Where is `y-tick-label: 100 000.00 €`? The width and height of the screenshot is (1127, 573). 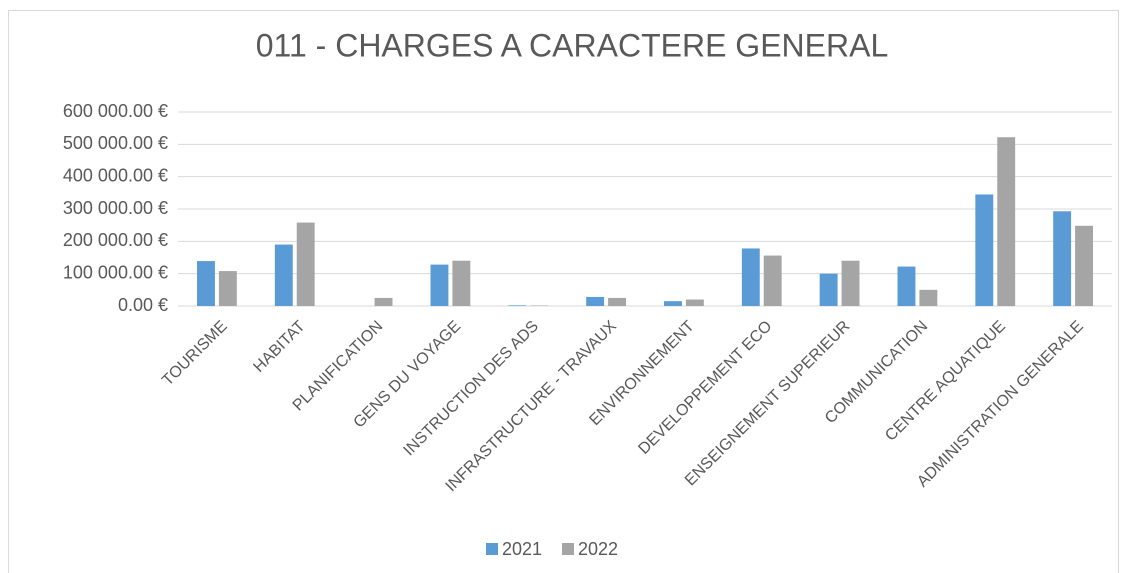
y-tick-label: 100 000.00 € is located at coordinates (115, 272).